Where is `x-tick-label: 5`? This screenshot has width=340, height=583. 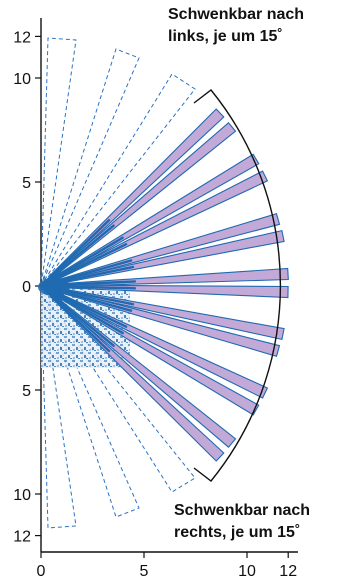 x-tick-label: 5 is located at coordinates (144, 571).